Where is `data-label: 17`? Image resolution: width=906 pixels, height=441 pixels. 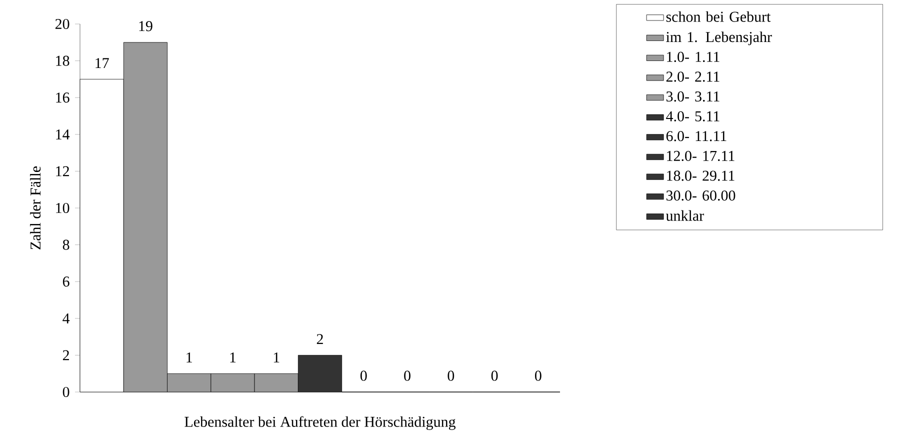 data-label: 17 is located at coordinates (102, 63).